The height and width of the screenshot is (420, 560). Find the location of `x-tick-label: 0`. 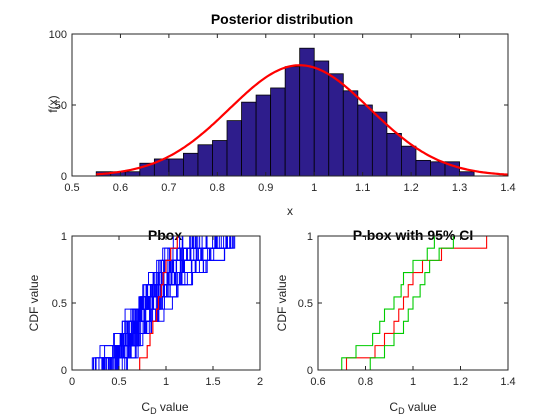

x-tick-label: 0 is located at coordinates (72, 382).